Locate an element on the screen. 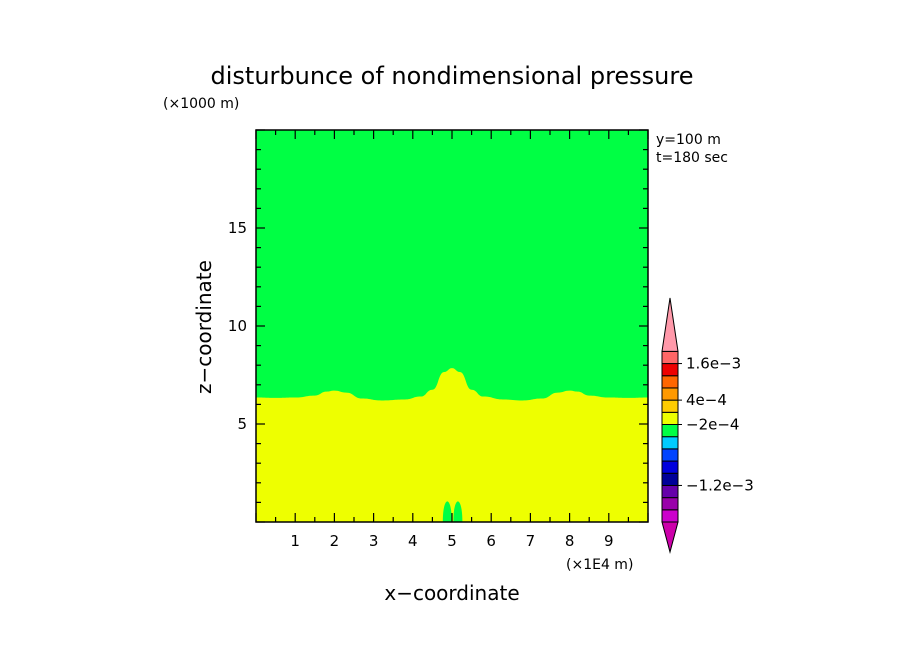 This screenshot has width=904, height=654. annotation-y-level: y=100 m is located at coordinates (688, 140).